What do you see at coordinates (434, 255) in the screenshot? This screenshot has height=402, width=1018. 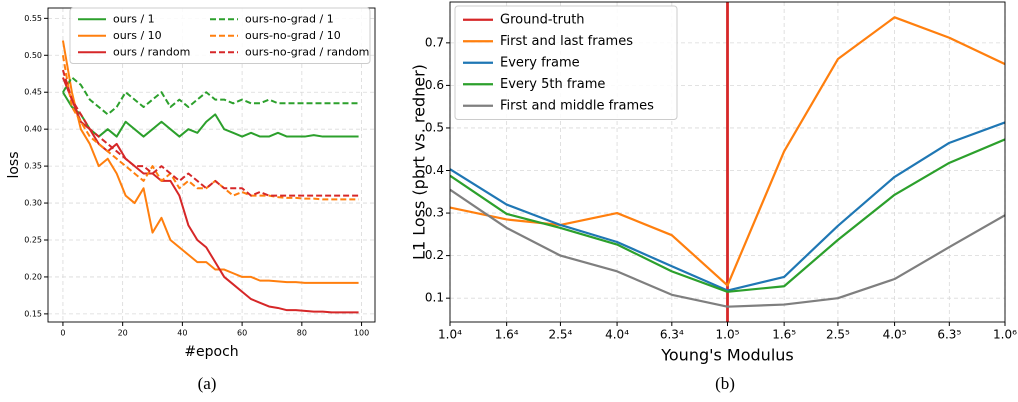 I see `y-tick-label: 0.2` at bounding box center [434, 255].